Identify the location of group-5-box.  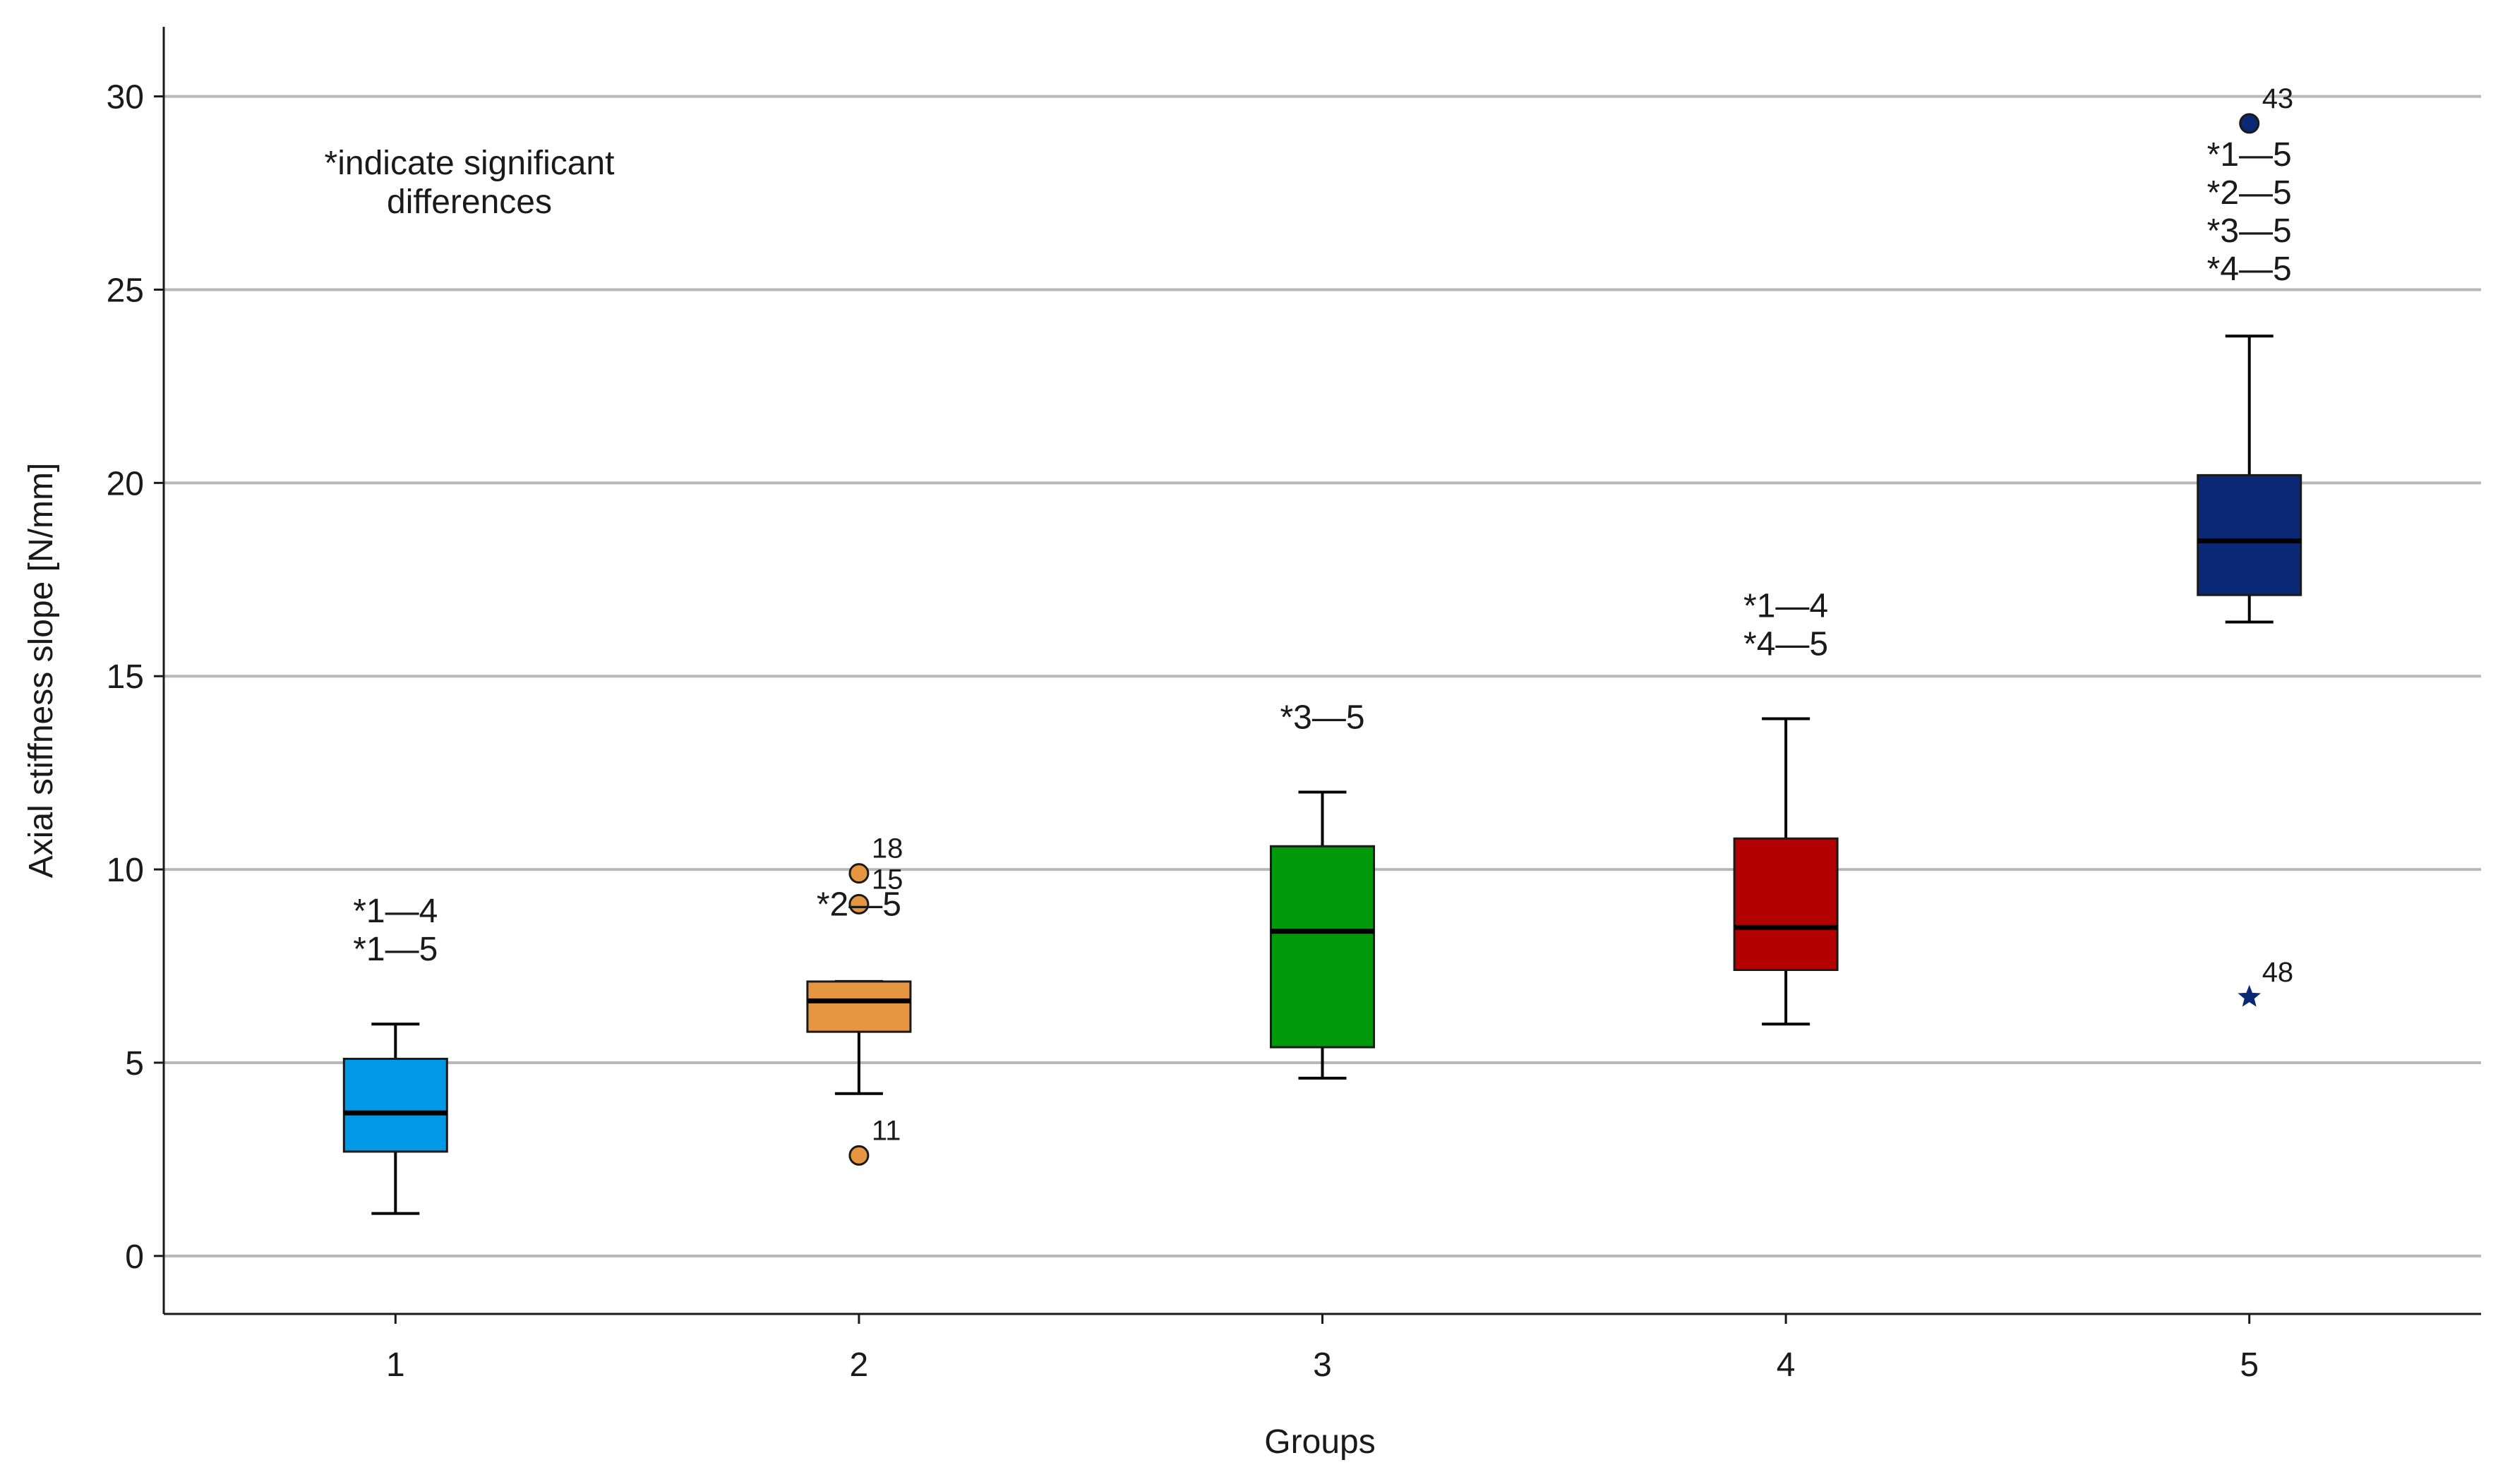
(2249, 534).